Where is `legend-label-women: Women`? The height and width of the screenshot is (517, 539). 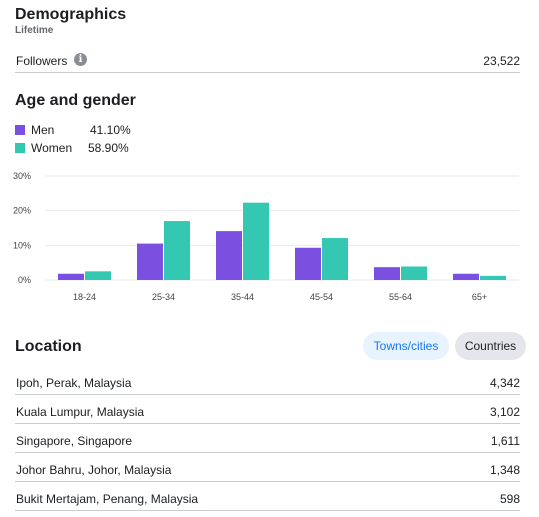
legend-label-women: Women is located at coordinates (52, 148).